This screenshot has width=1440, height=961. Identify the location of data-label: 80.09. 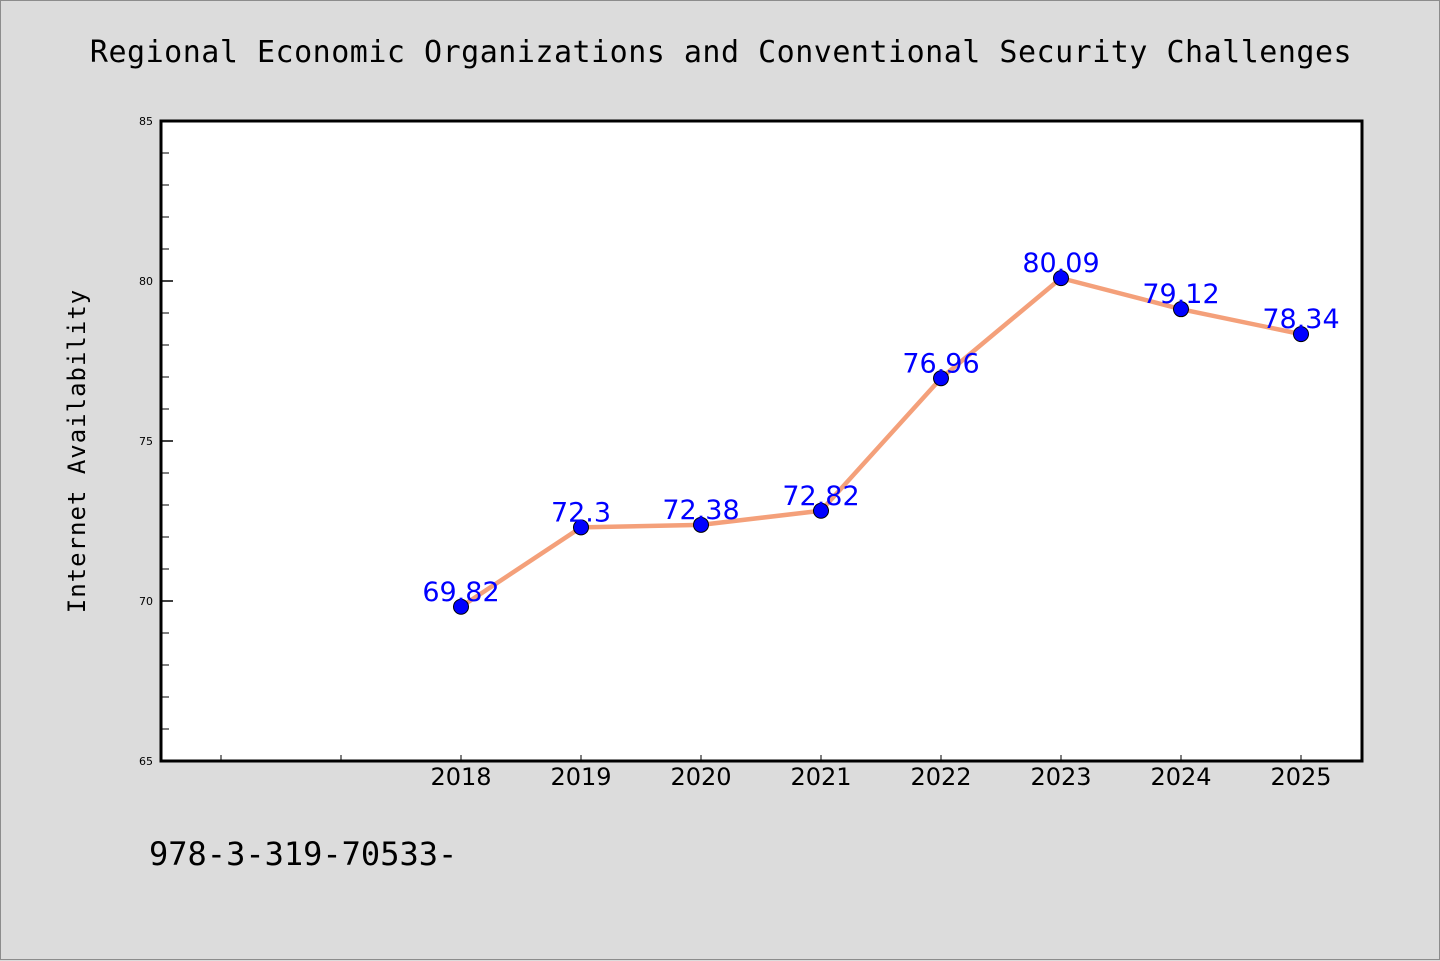
(1060, 263).